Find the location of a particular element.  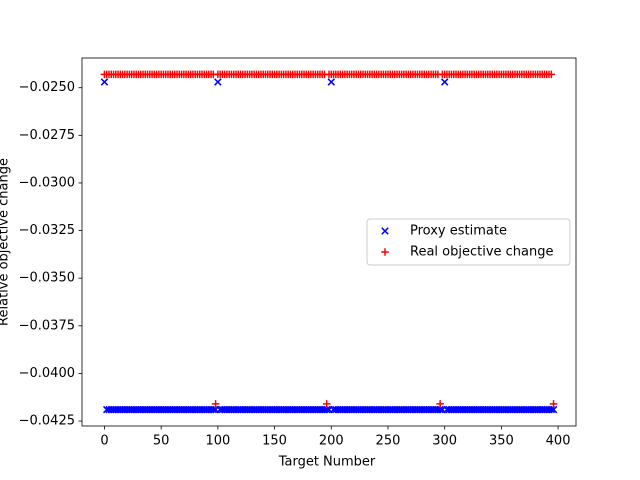

legend: Proxy estimate Real objective change is located at coordinates (468, 242).